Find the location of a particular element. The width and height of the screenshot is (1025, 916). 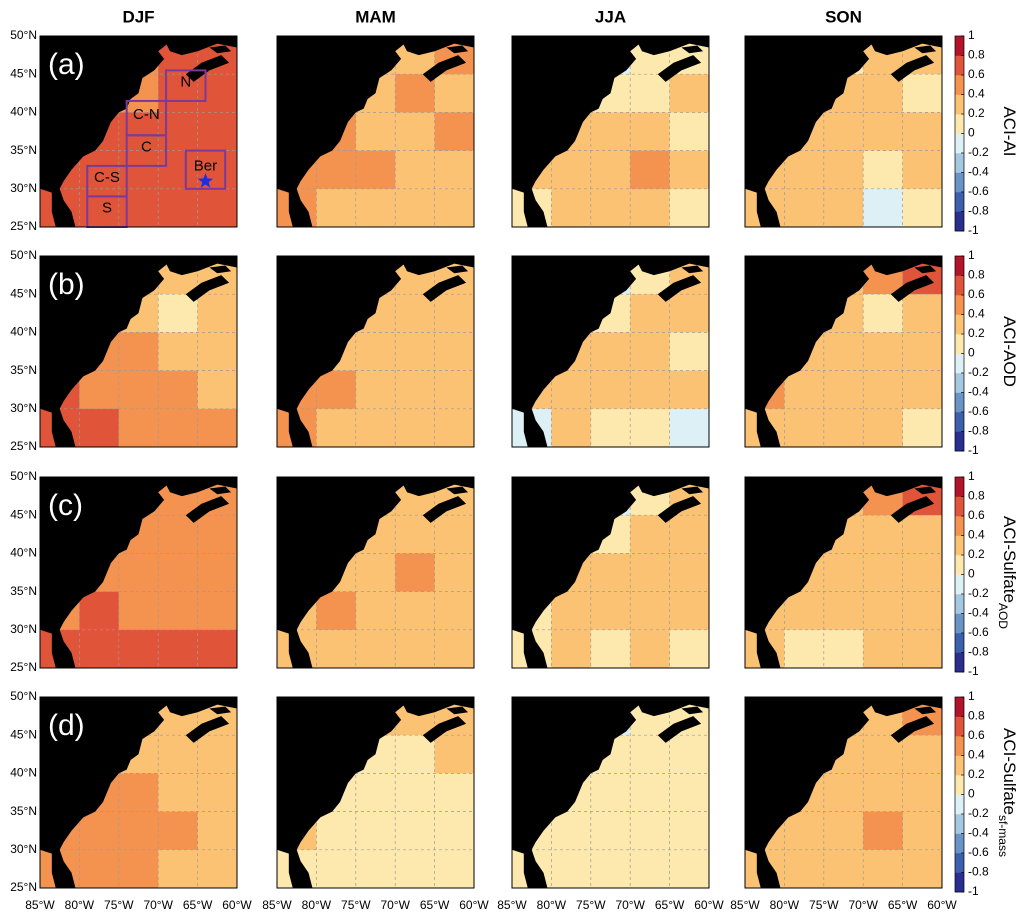

colorbar-tick-label: -1 is located at coordinates (973, 671).